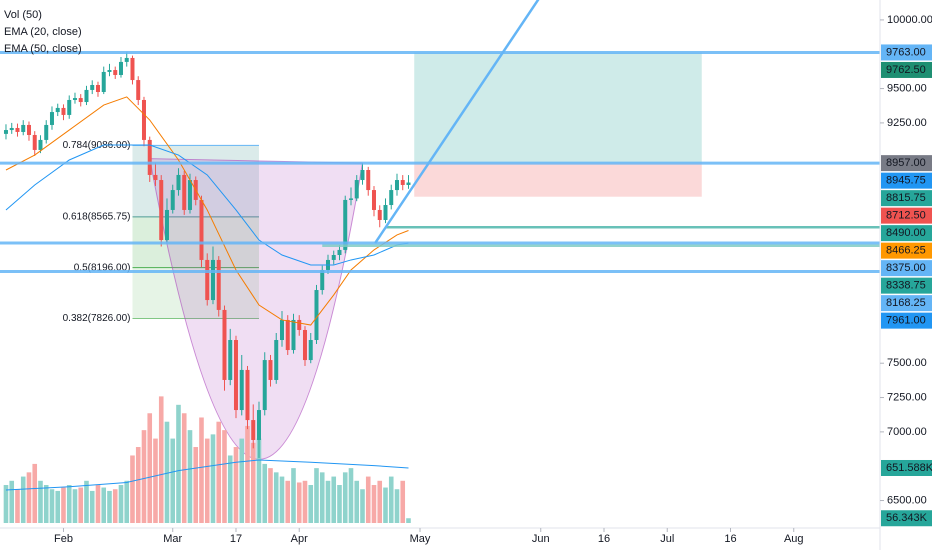 Image resolution: width=932 pixels, height=550 pixels. What do you see at coordinates (97, 145) in the screenshot?
I see `fib-level-label: 0.784(9086.00)` at bounding box center [97, 145].